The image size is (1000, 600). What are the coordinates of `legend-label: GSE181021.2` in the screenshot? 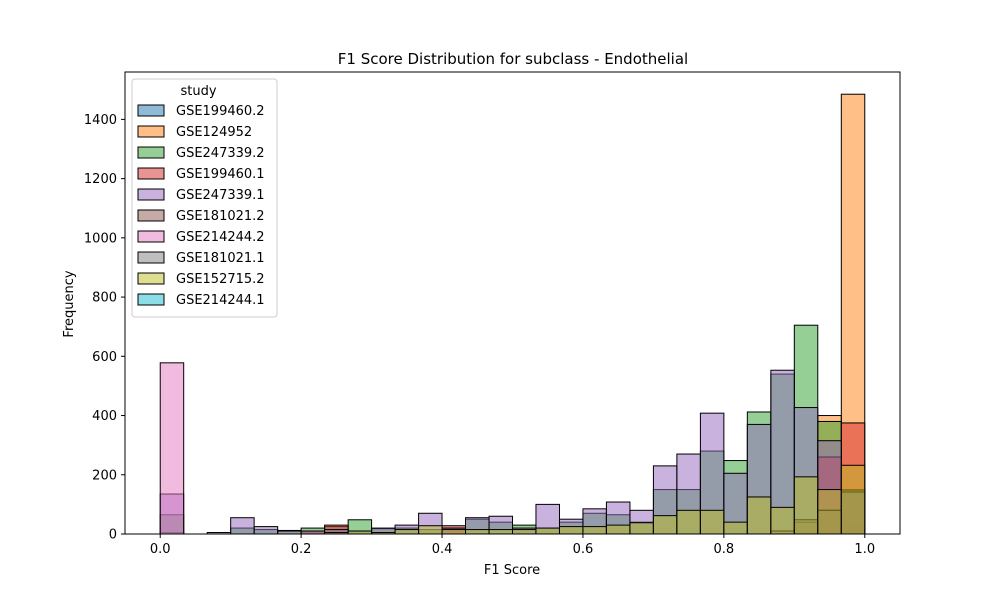 It's located at (220, 216).